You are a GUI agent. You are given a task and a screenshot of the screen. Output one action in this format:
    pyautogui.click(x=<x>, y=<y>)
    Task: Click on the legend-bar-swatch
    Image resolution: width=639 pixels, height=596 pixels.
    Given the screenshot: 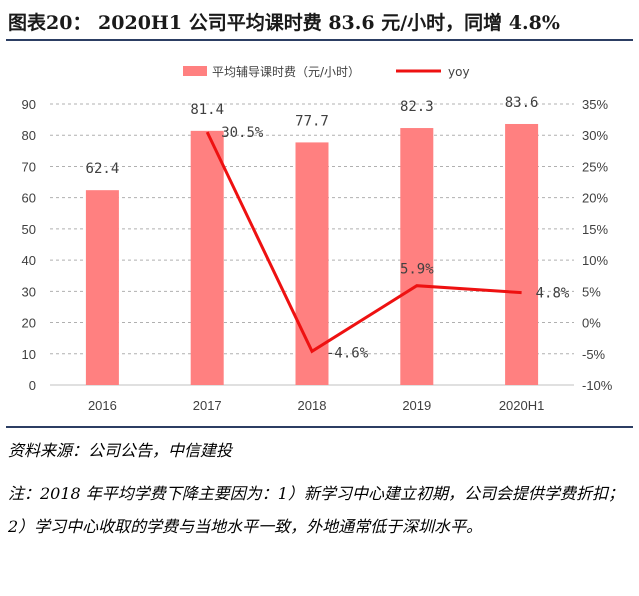 What is the action you would take?
    pyautogui.click(x=195, y=71)
    